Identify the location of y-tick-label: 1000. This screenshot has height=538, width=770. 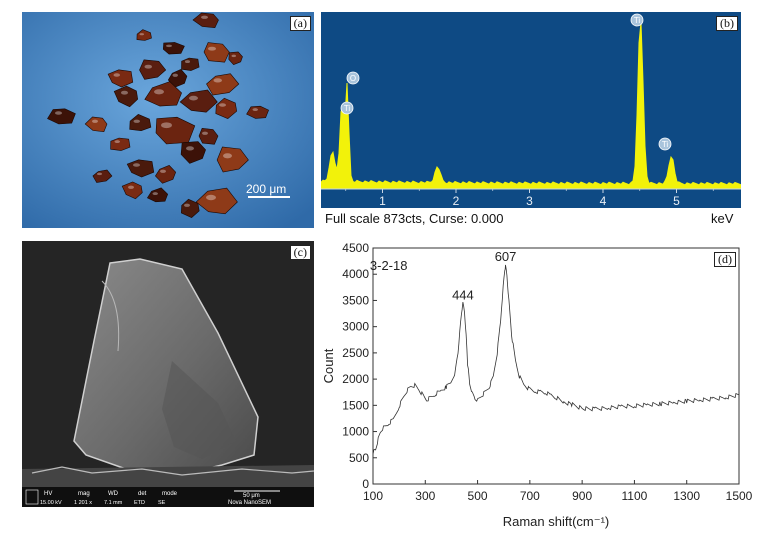
(355, 432).